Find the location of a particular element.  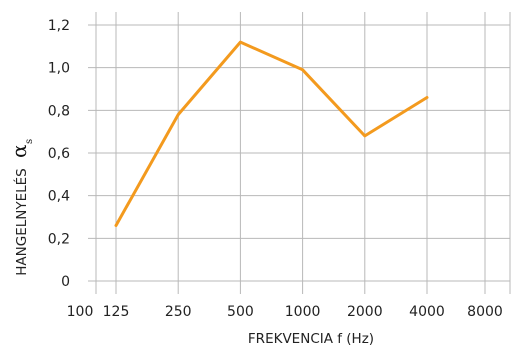

y-axis-title: HANGELNYELÉS is located at coordinates (21, 222).